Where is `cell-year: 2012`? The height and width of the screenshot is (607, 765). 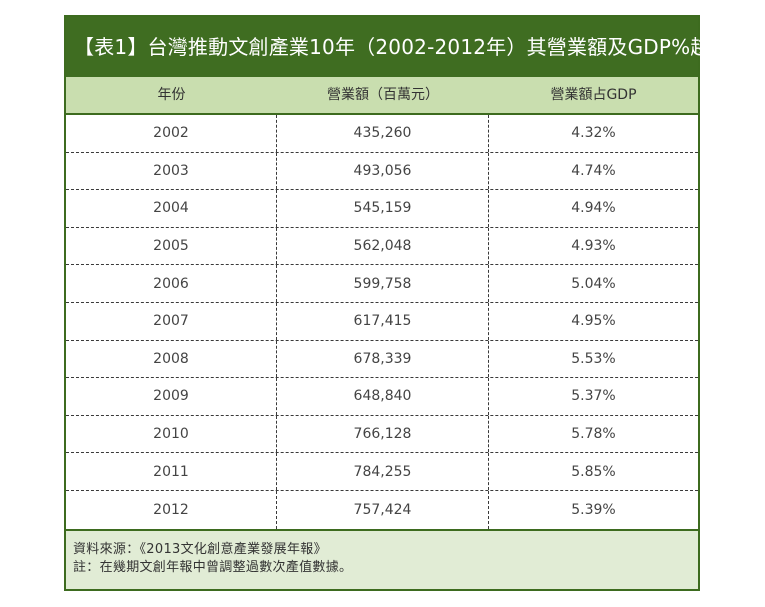
cell-year: 2012 is located at coordinates (171, 509).